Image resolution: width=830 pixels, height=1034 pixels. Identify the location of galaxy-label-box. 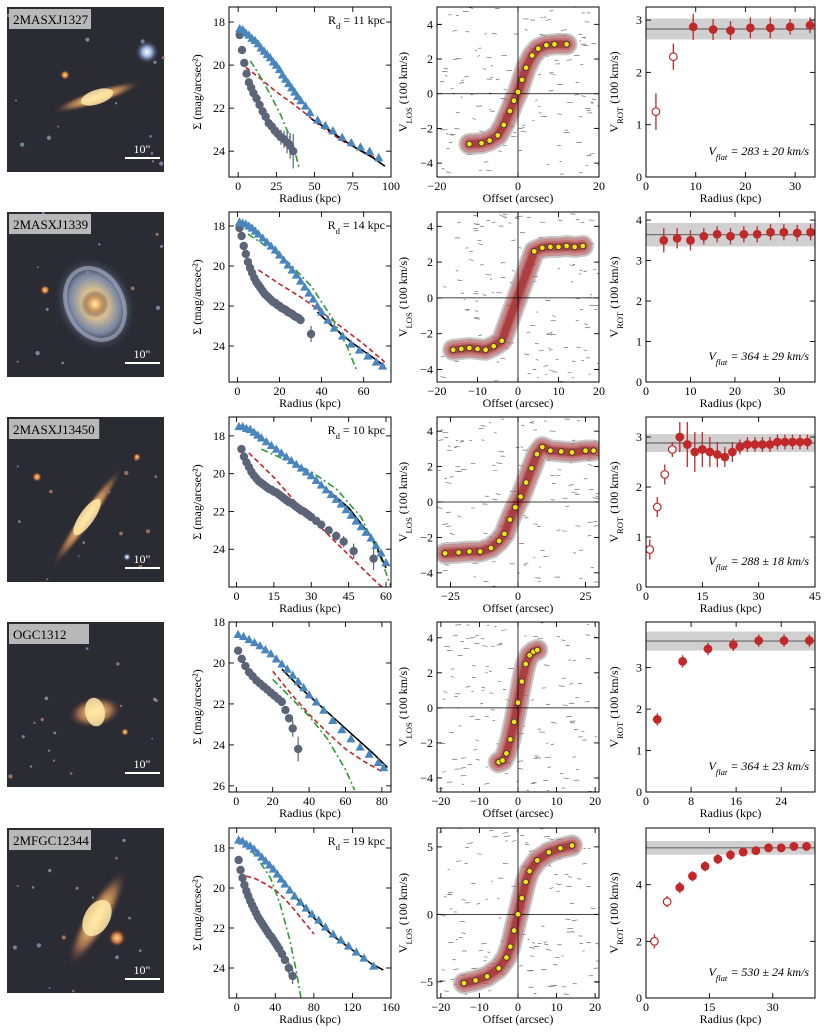
(50, 224).